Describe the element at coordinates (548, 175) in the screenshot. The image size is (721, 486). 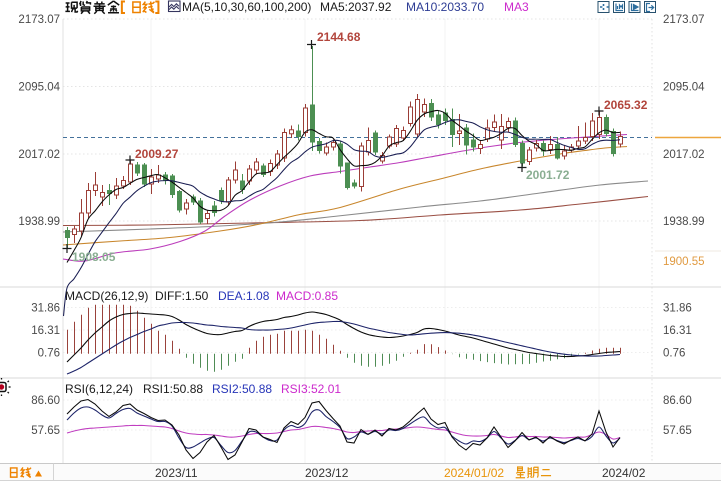
I see `svg-text: 2001.72` at that location.